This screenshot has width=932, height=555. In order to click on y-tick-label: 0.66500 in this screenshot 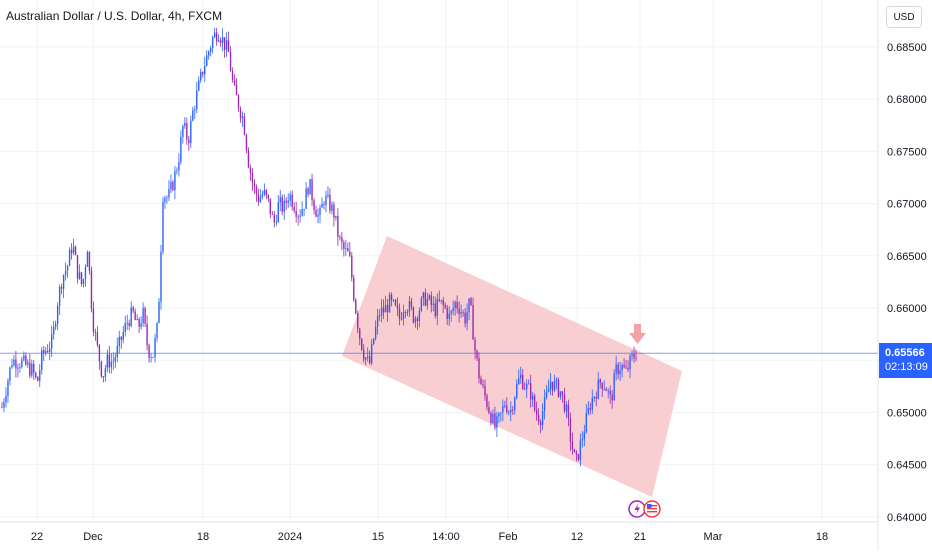, I will do `click(907, 257)`.